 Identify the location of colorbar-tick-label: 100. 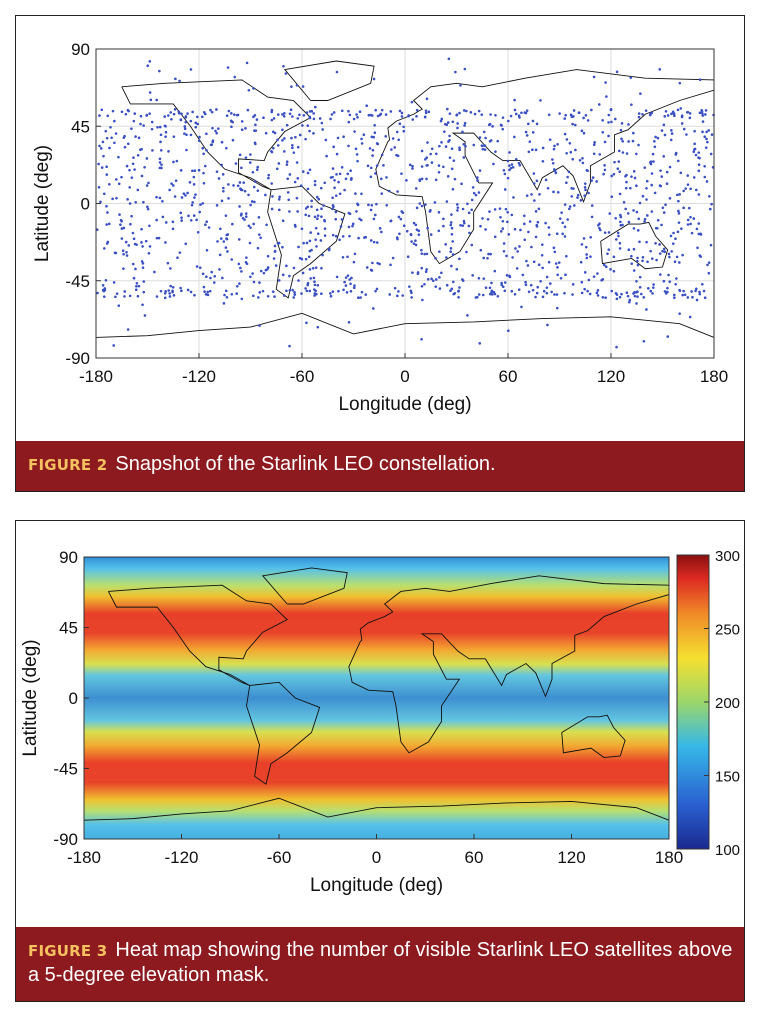
(727, 850).